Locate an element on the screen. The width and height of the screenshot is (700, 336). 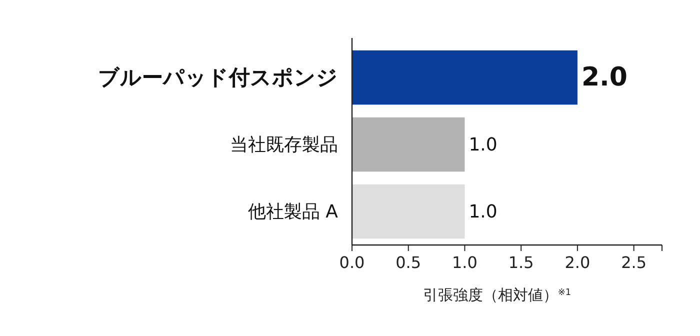
x-tick-label: 1.5 is located at coordinates (521, 262).